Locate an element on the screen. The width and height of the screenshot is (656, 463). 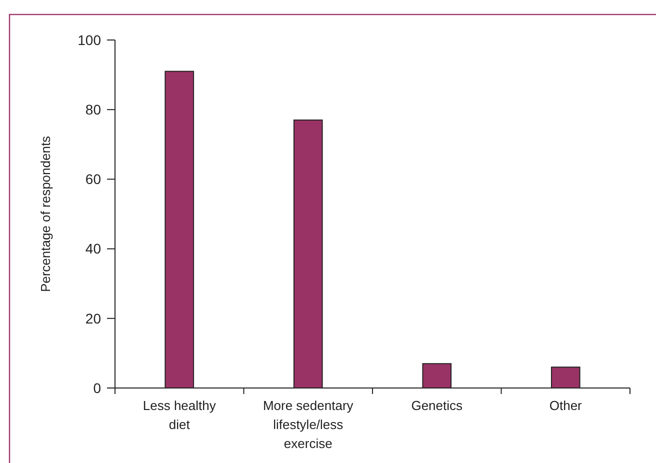
y-tick-label: 80 is located at coordinates (93, 110).